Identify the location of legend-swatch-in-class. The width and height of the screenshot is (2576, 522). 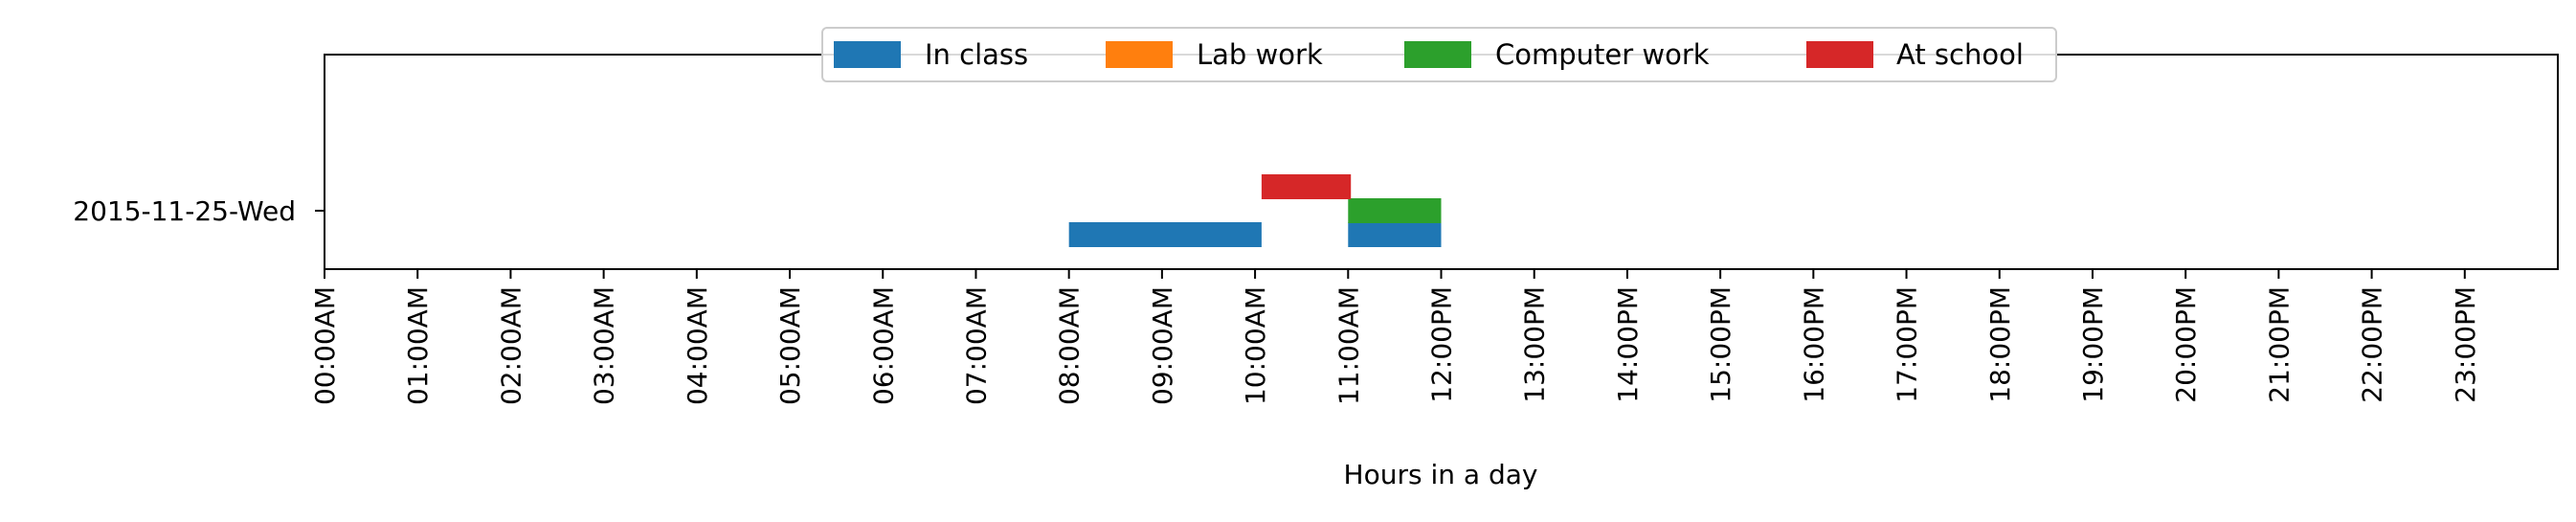
(868, 54).